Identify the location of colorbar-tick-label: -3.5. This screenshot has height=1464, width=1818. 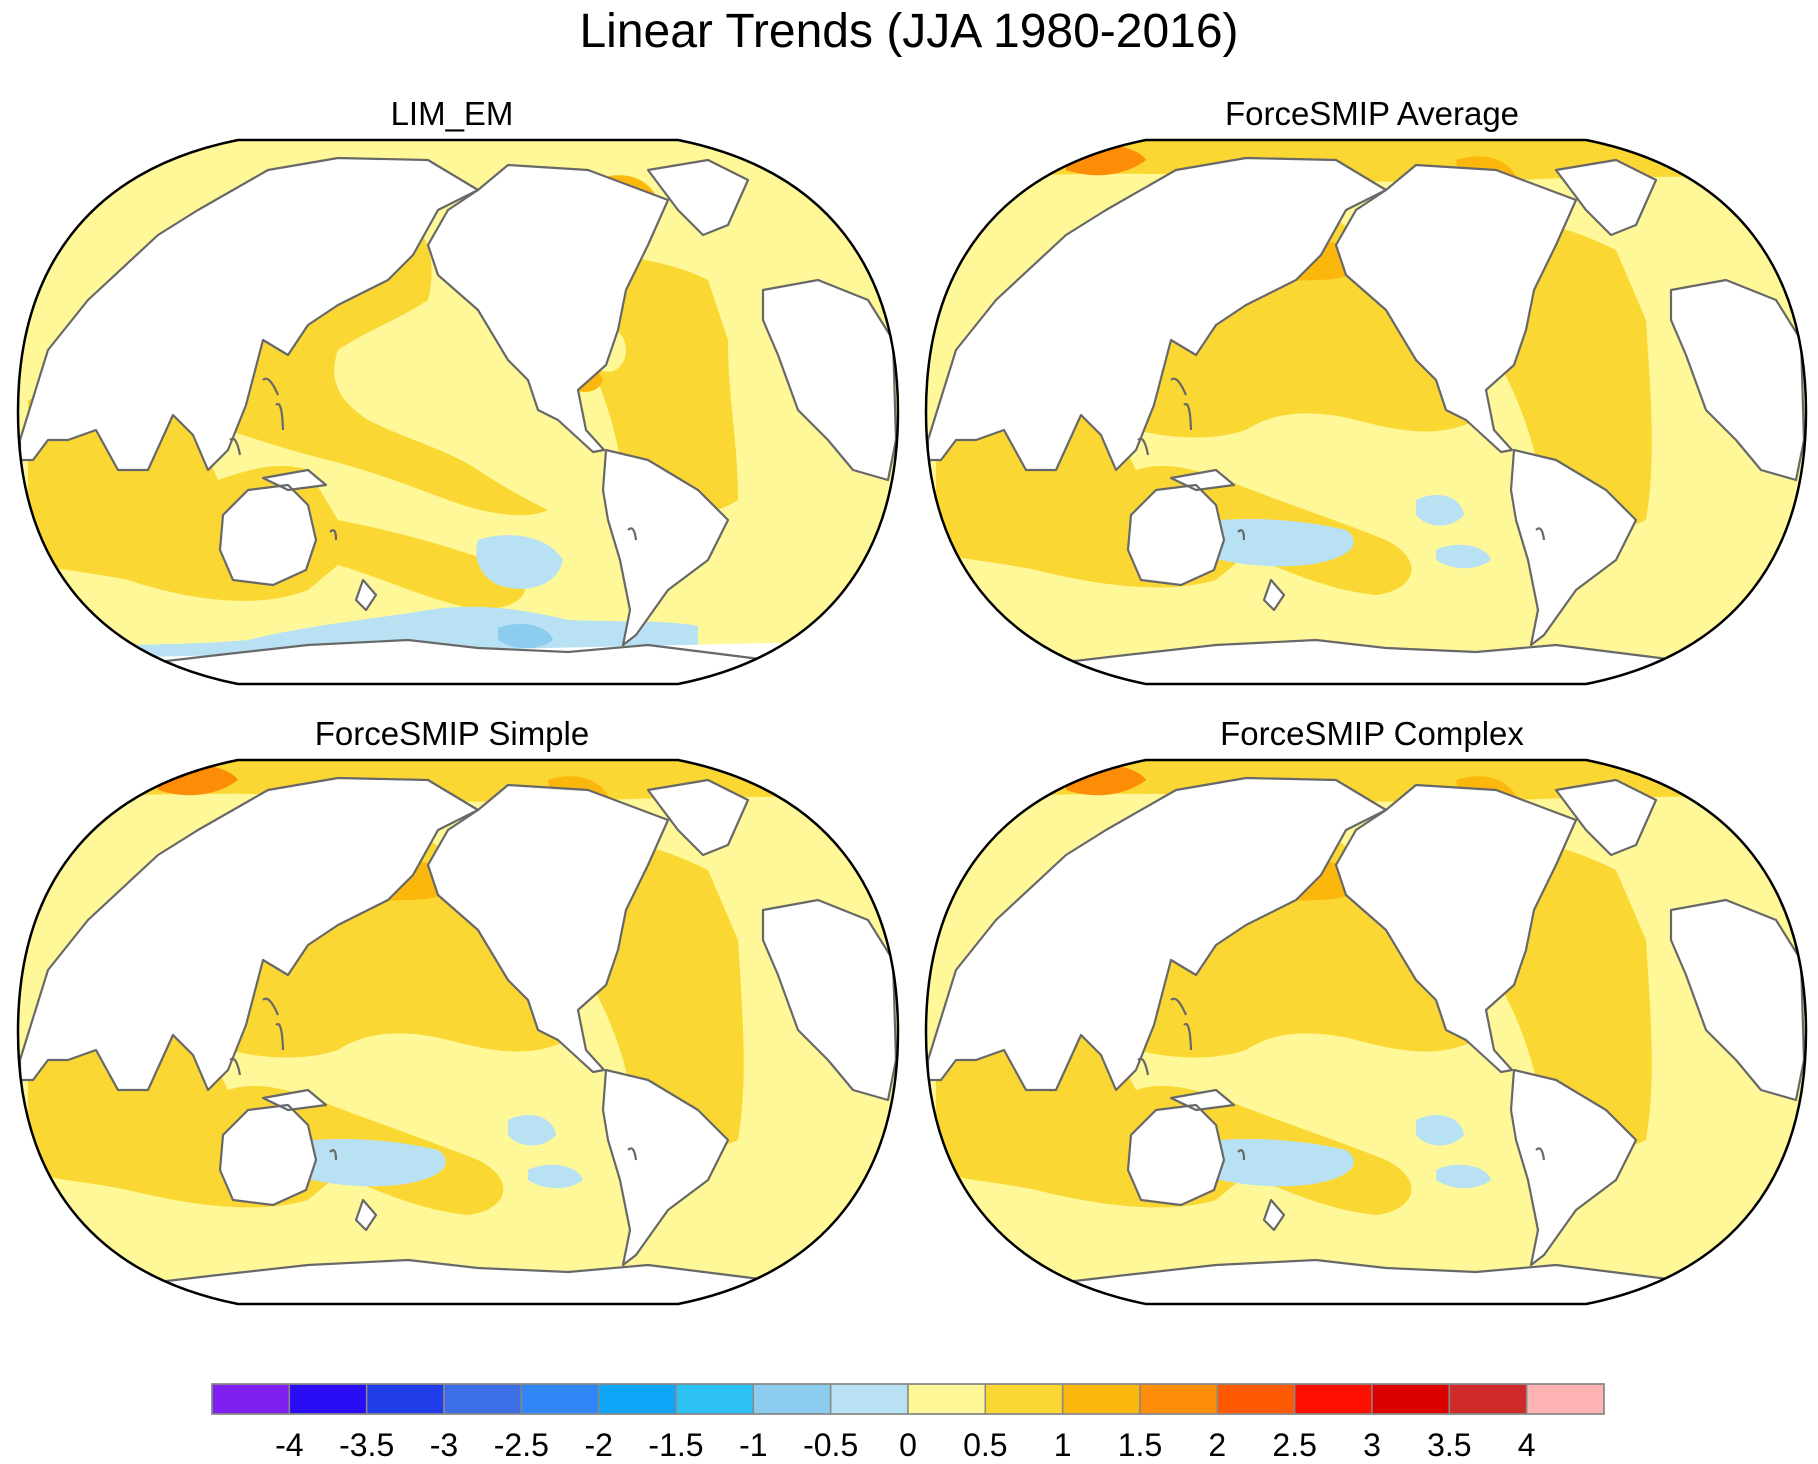
(366, 1445).